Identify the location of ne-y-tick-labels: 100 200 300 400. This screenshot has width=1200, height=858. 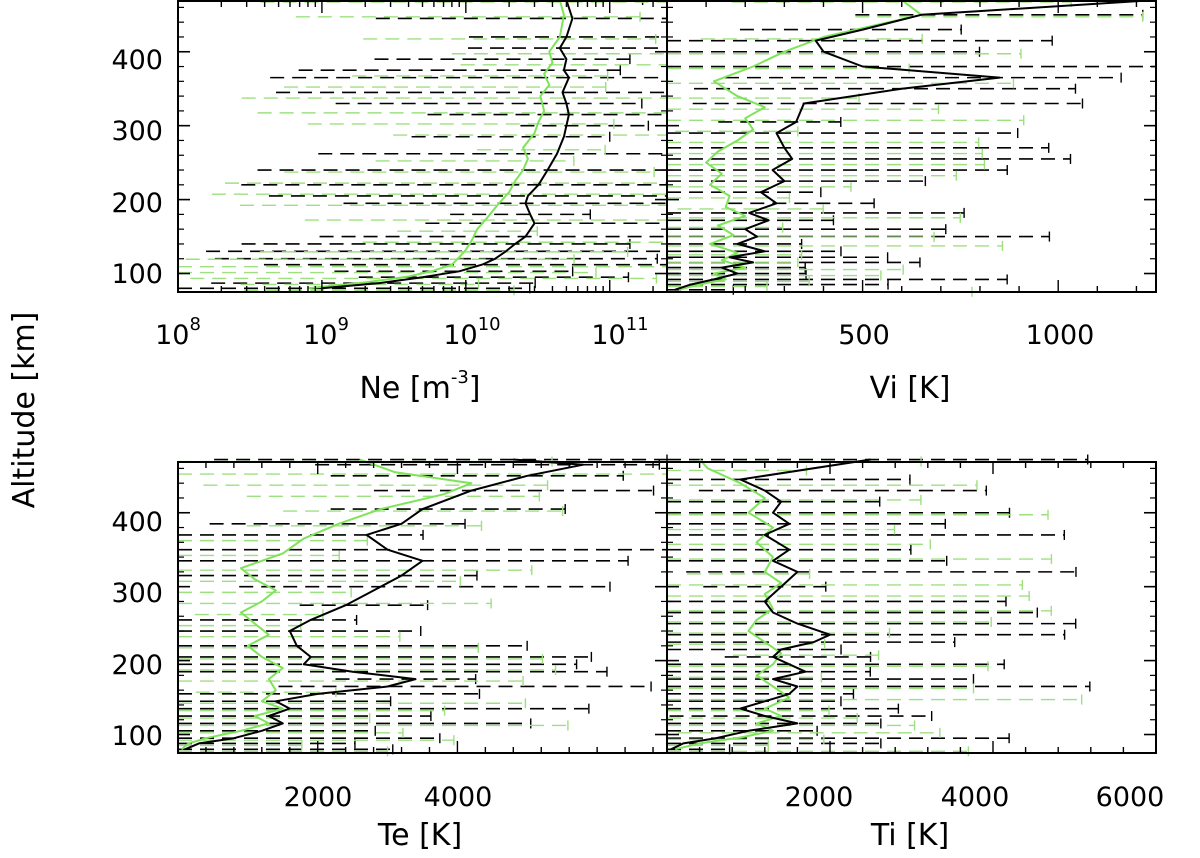
(137, 167).